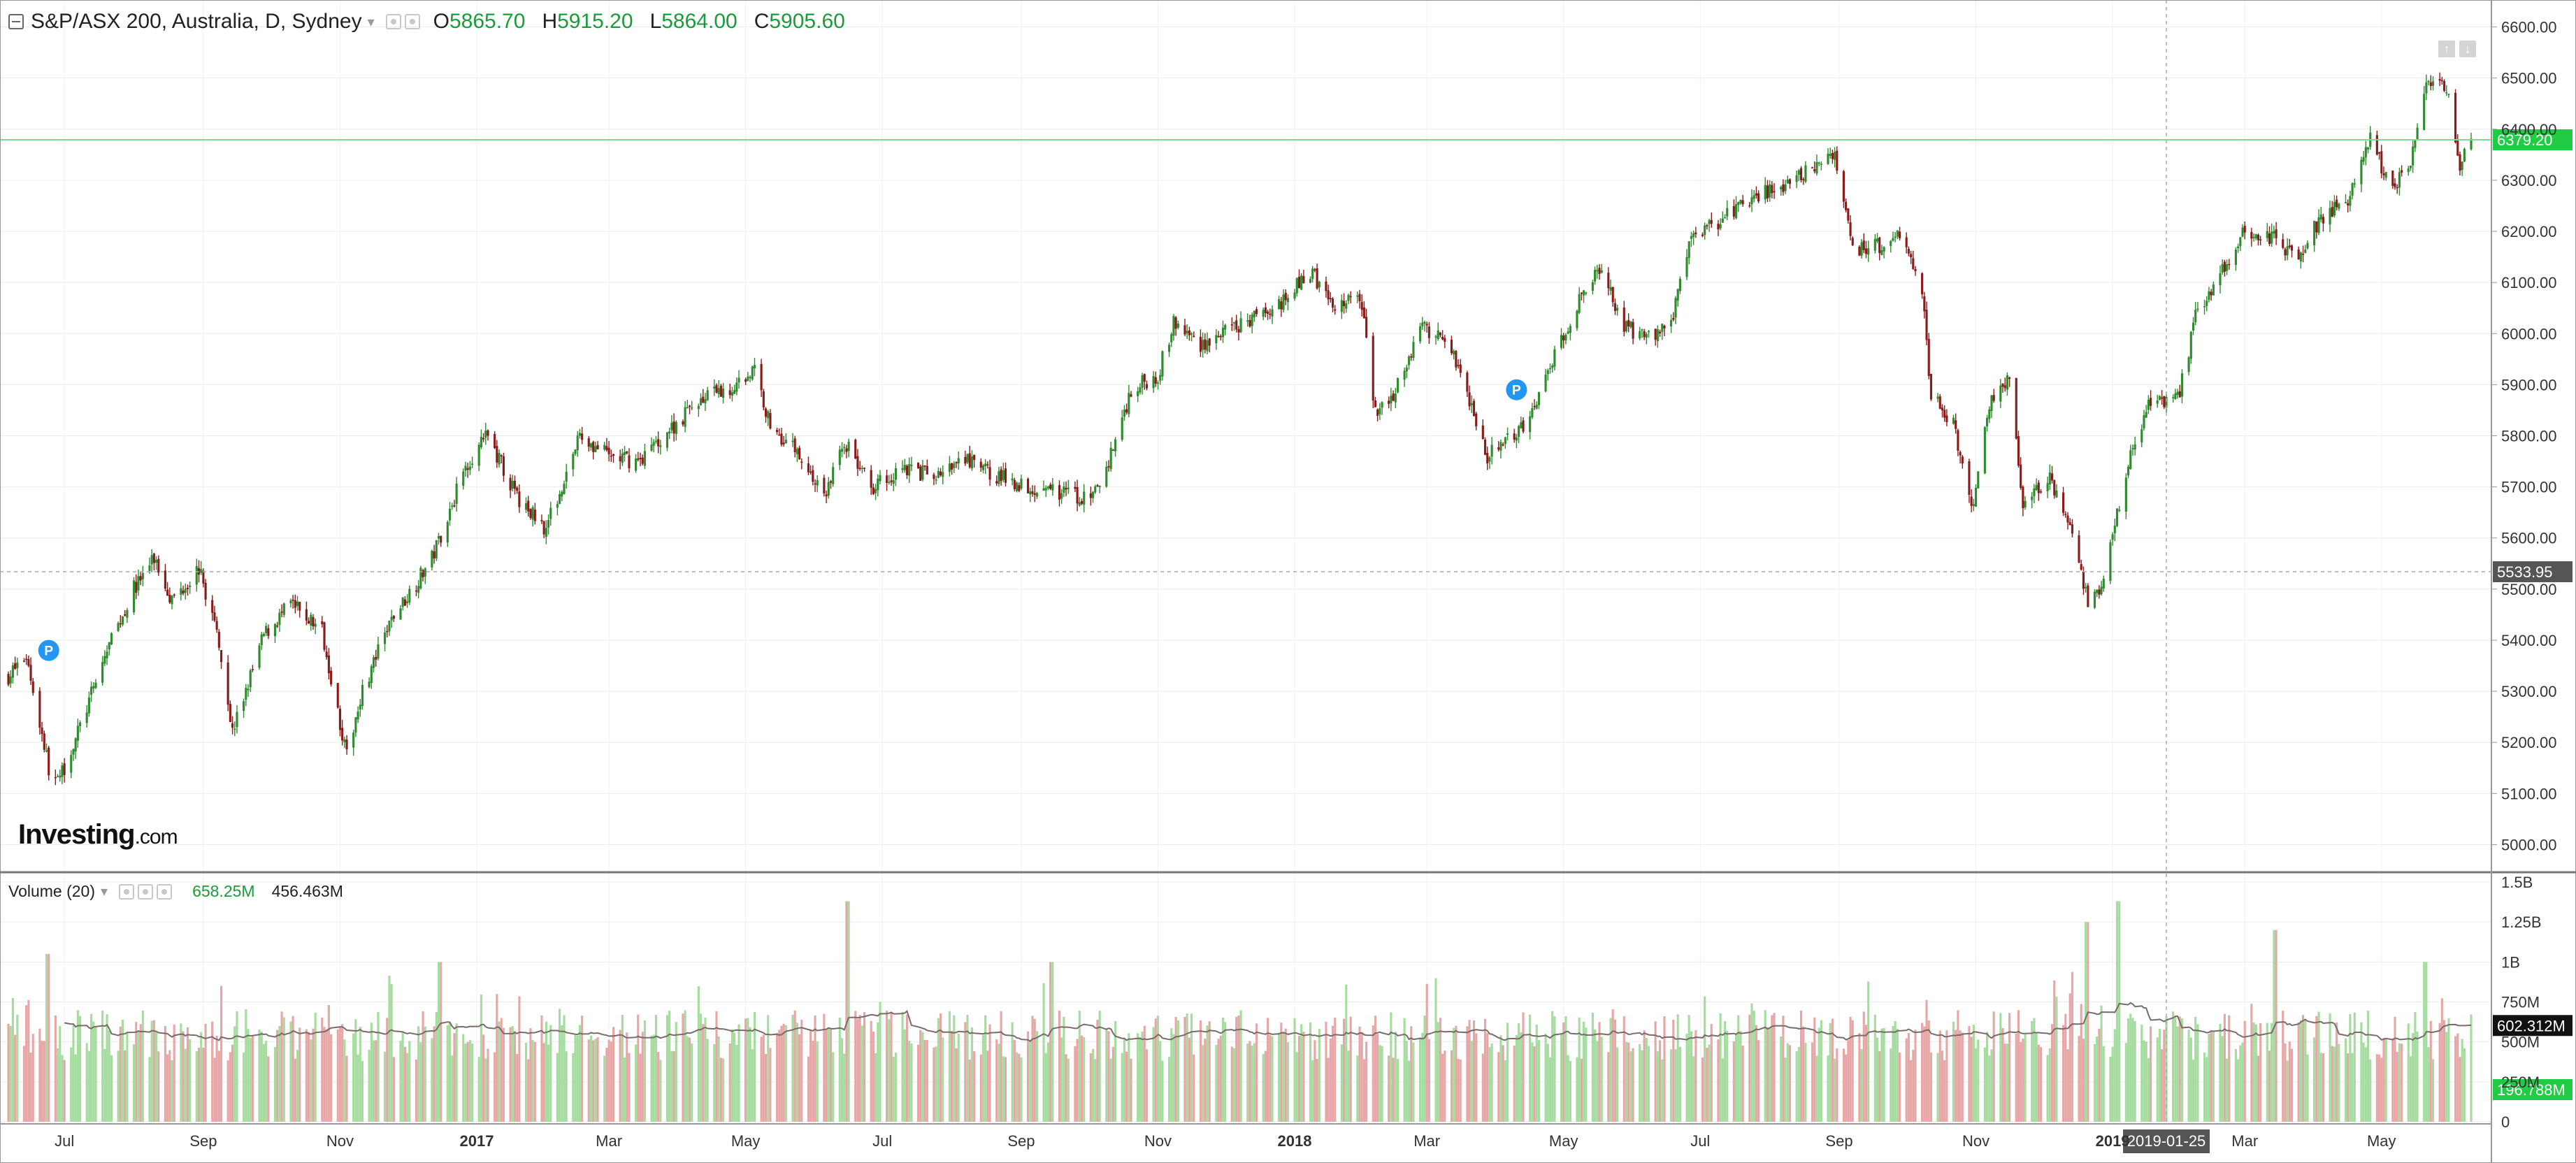 This screenshot has width=2576, height=1163. I want to click on scale-down-icon: ↓, so click(2467, 49).